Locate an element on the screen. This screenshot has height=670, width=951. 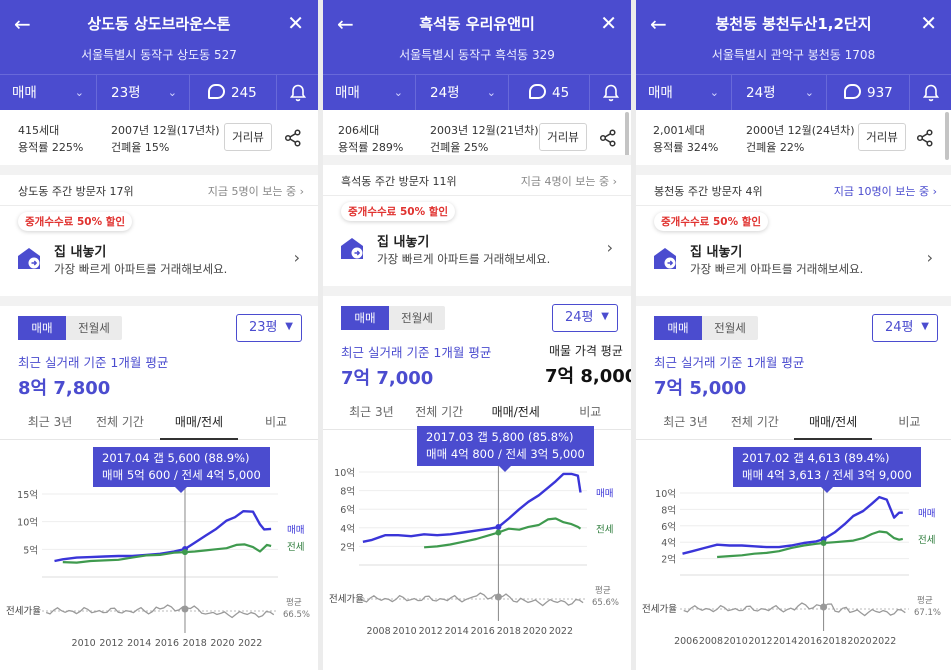
listing-avg-label: 매물 가격 평균 is located at coordinates (586, 351).